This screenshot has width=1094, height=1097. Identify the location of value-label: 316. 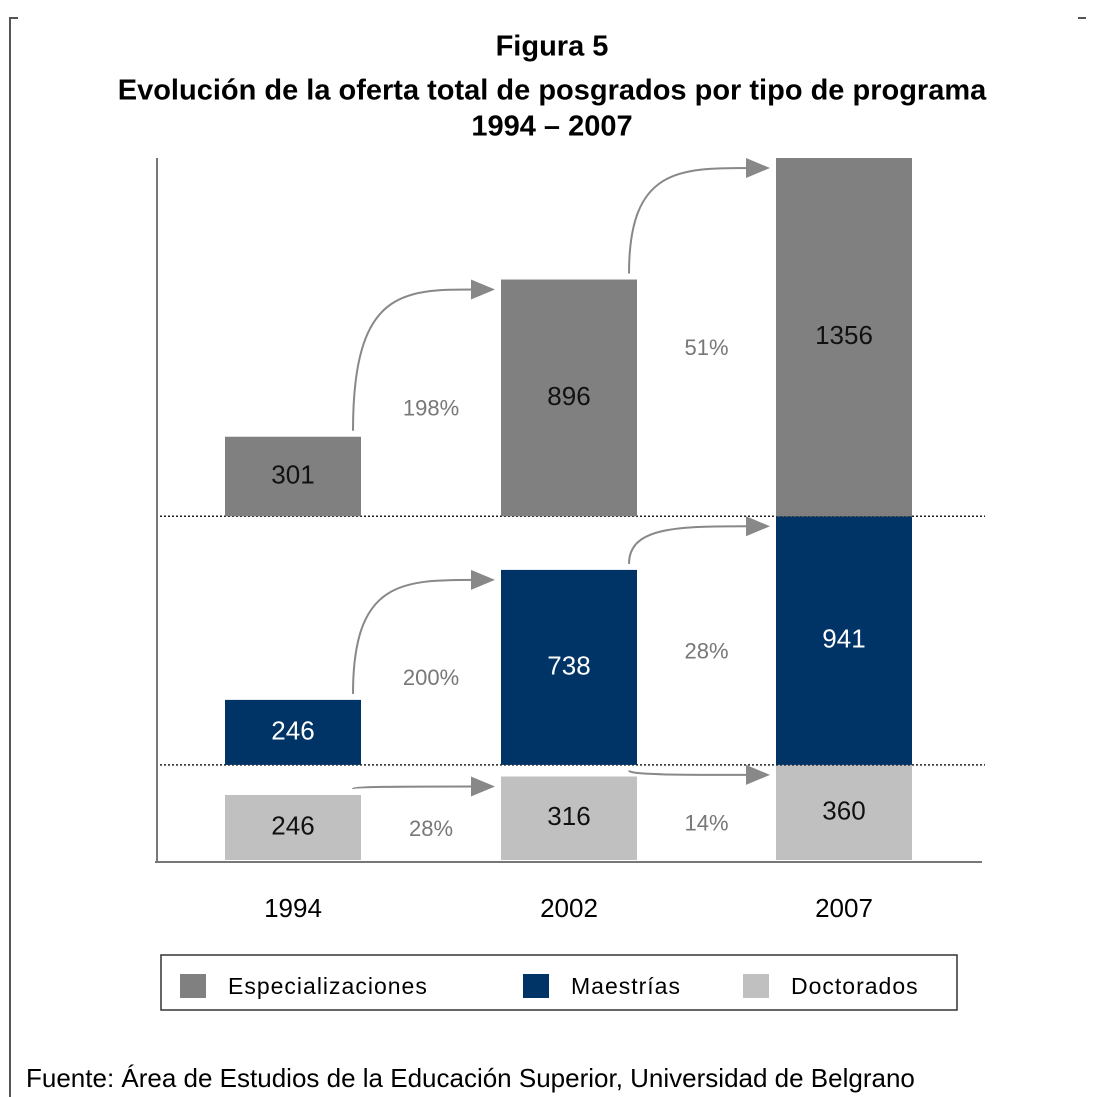
(568, 816).